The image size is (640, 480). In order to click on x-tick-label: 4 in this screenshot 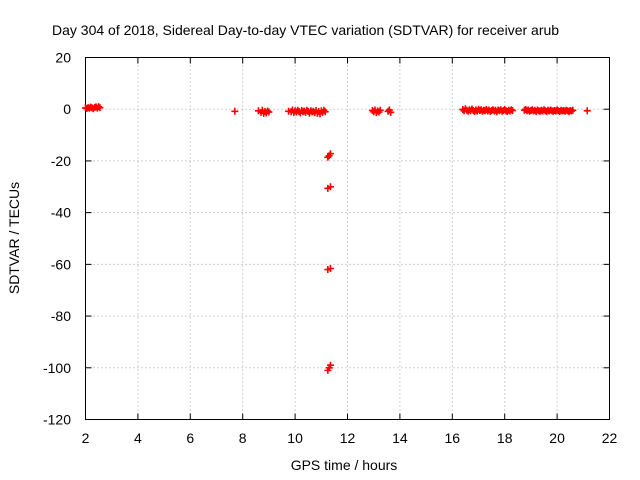, I will do `click(138, 438)`.